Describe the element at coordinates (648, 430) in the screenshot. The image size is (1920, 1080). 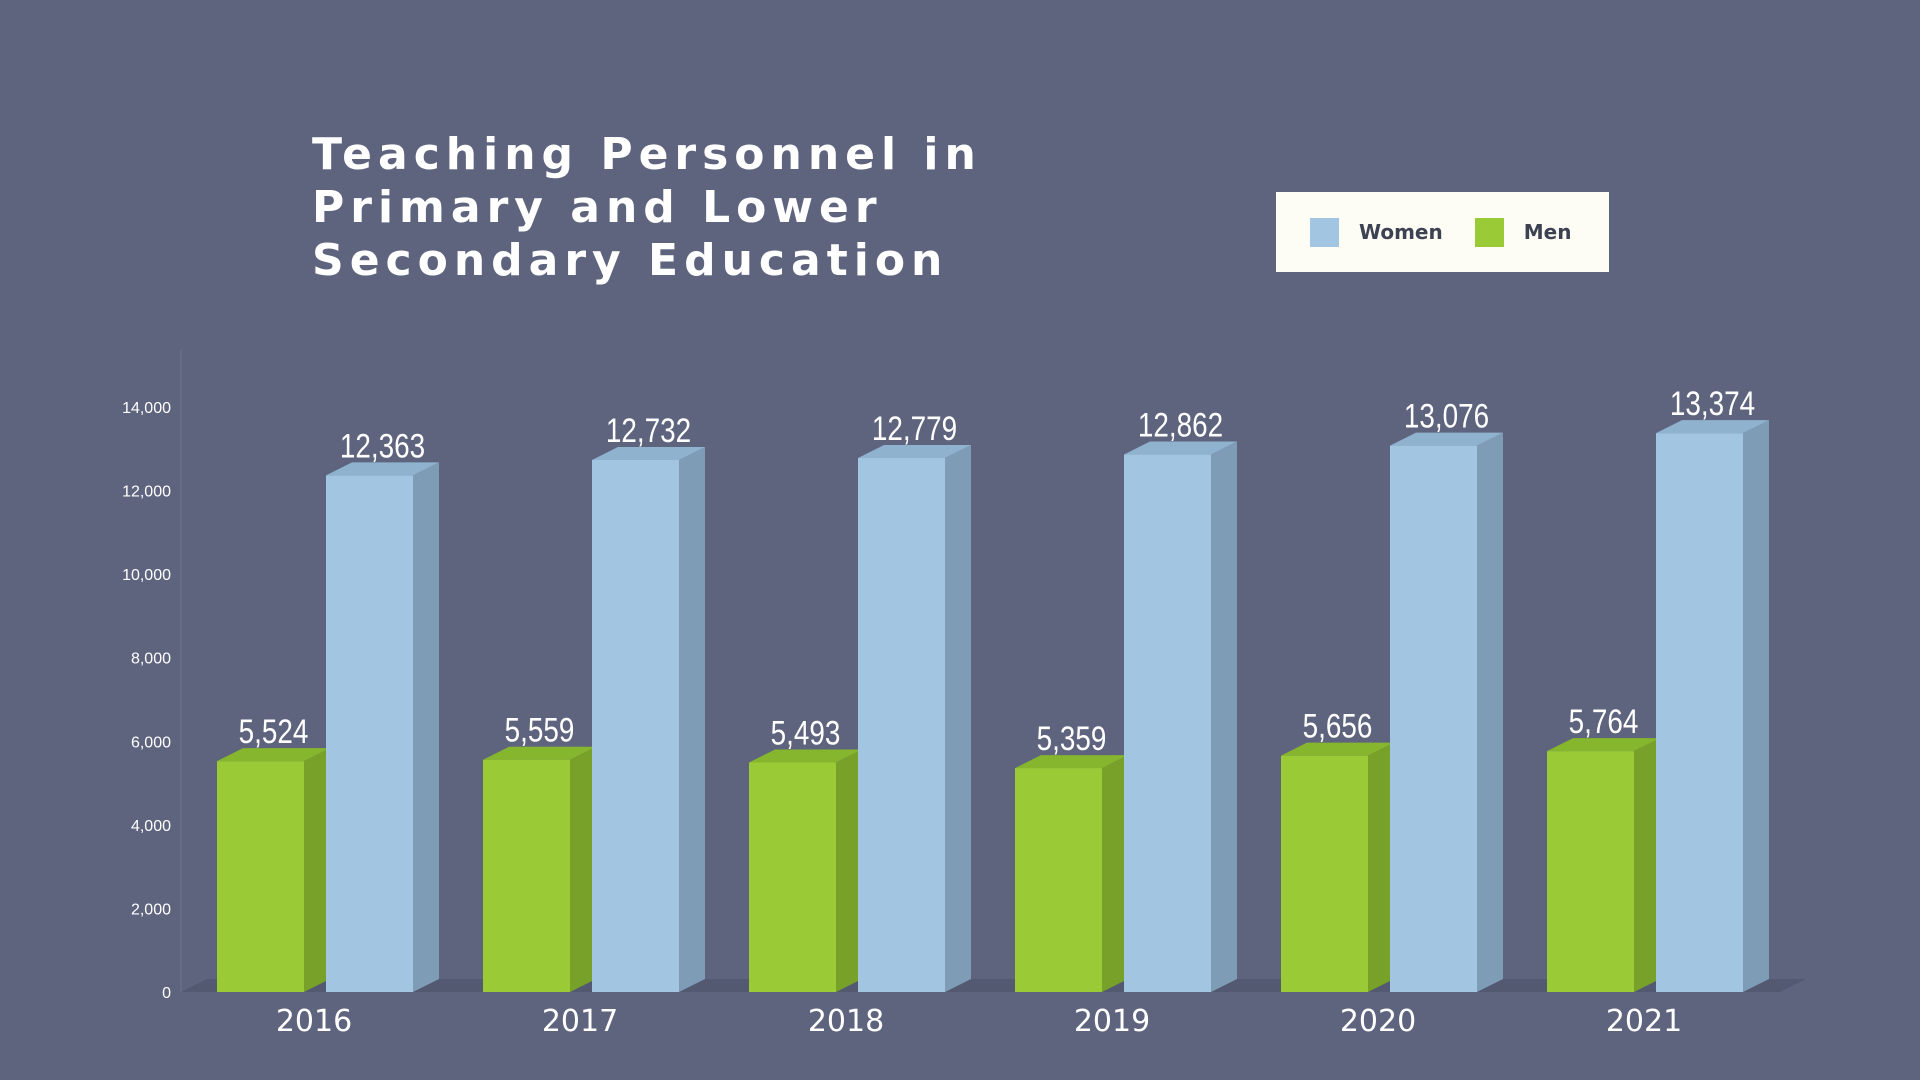
I see `data-label-women: 12,732` at that location.